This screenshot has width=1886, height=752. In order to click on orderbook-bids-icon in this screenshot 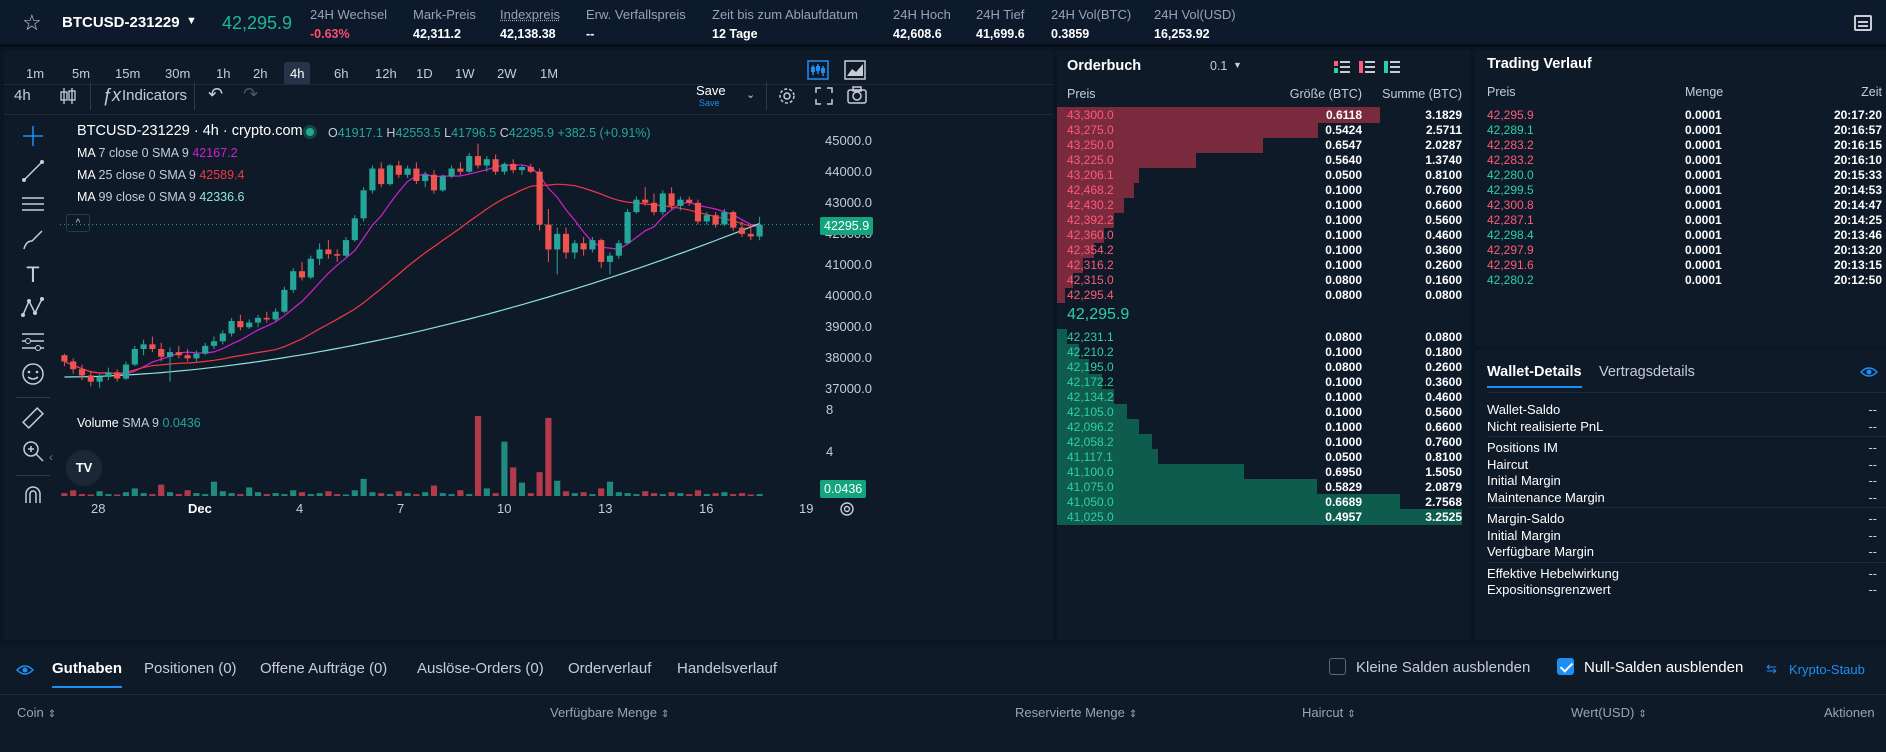, I will do `click(1392, 67)`.